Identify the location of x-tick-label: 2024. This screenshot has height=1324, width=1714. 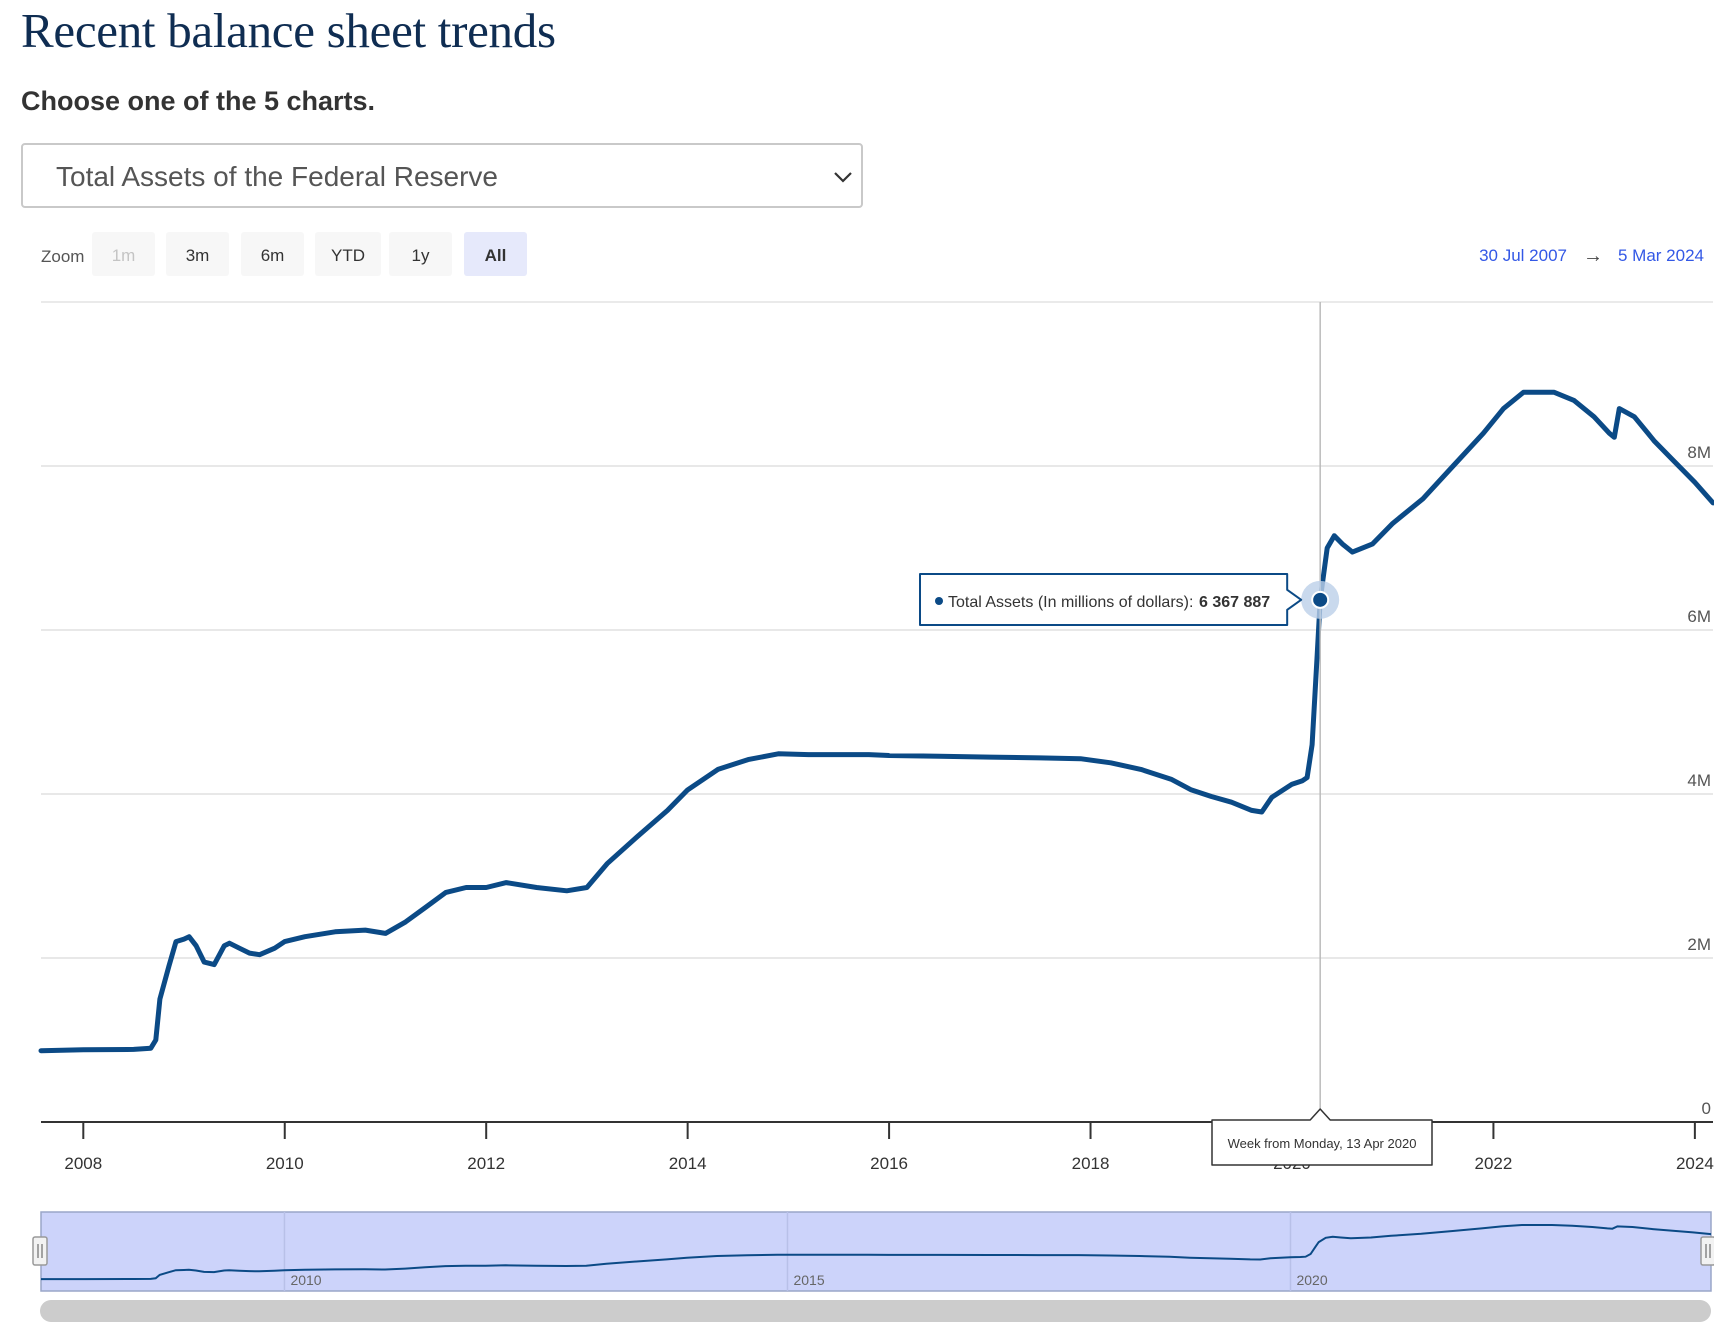
(1695, 1163).